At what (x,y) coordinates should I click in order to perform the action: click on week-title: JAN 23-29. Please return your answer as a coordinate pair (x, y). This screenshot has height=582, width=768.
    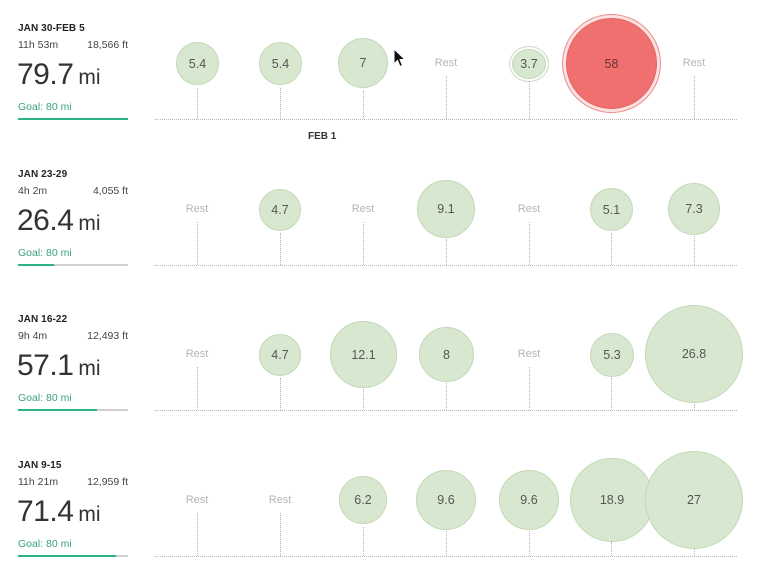
    Looking at the image, I should click on (43, 174).